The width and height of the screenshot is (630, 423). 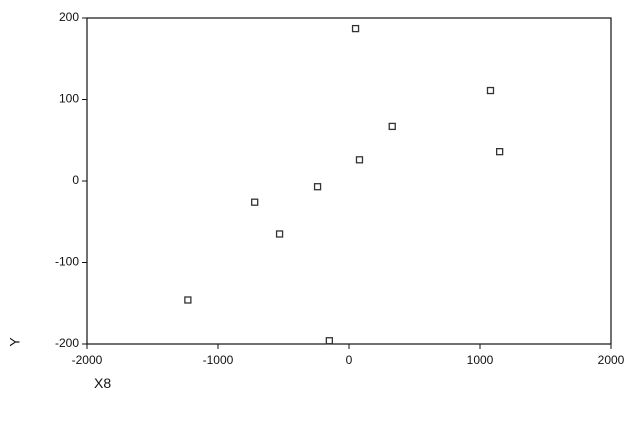 What do you see at coordinates (87, 360) in the screenshot?
I see `x-tick-label: -2000` at bounding box center [87, 360].